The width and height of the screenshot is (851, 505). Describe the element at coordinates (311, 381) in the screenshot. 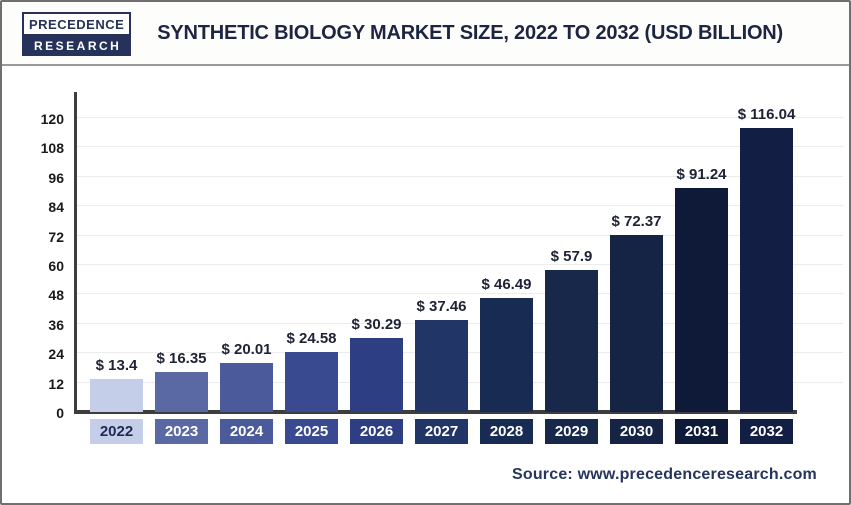

I see `bar-2025` at that location.